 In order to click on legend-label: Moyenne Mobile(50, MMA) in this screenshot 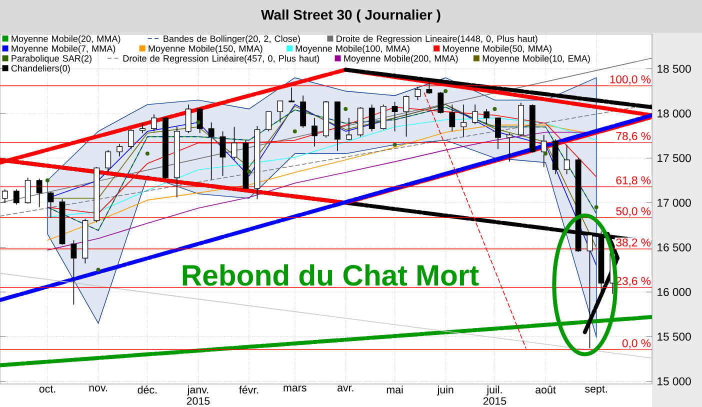, I will do `click(497, 49)`.